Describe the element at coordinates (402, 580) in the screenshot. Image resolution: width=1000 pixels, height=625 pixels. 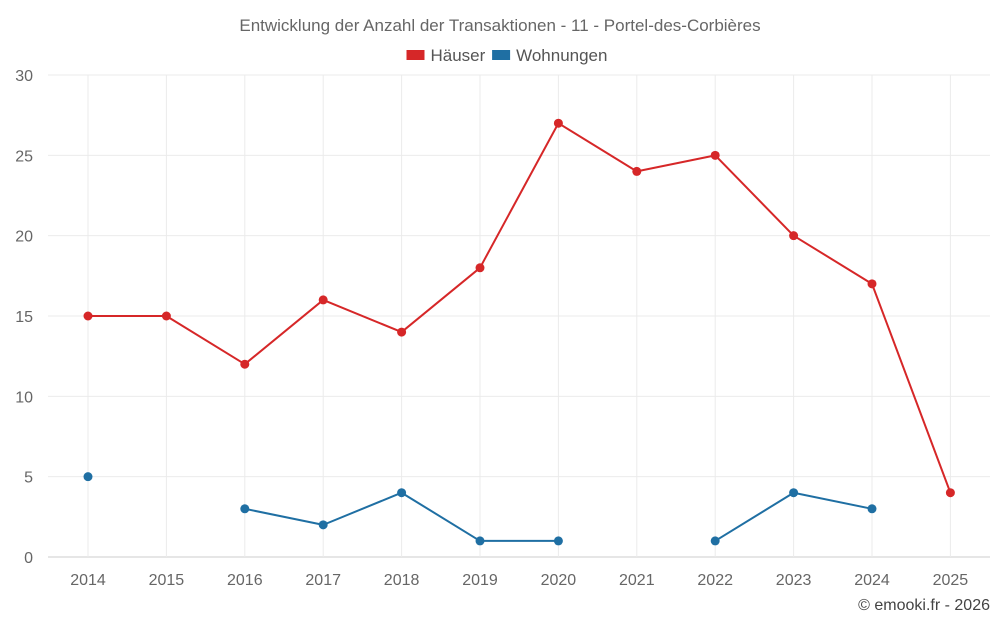
I see `x-tick-label: 2018` at that location.